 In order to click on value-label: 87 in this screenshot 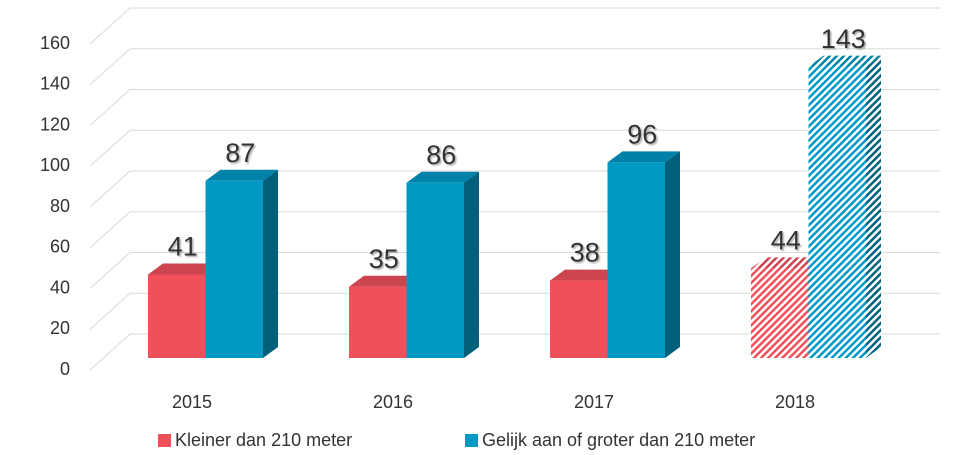, I will do `click(240, 153)`.